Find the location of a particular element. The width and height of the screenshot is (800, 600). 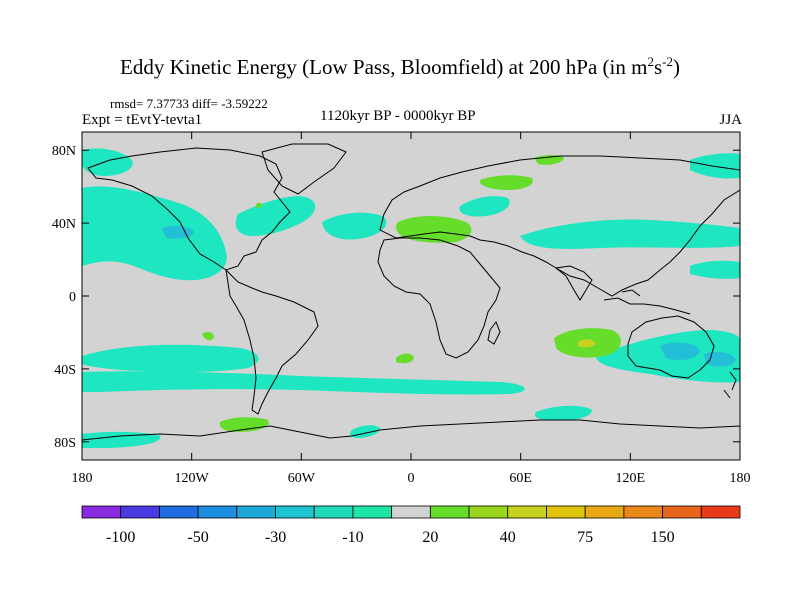

contour-pos-satlantic is located at coordinates (405, 358).